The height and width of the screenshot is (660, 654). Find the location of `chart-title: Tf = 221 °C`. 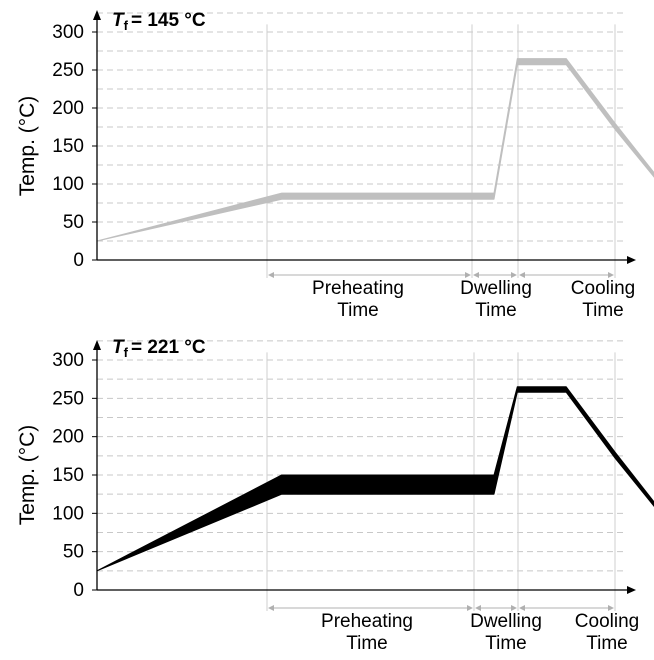

chart-title: Tf = 221 °C is located at coordinates (159, 348).